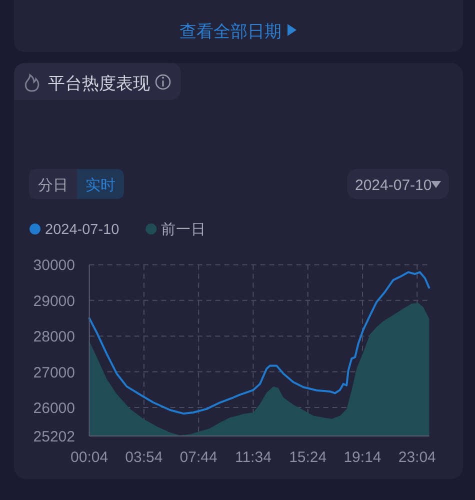  I want to click on x-tick-label: 03:54, so click(144, 457).